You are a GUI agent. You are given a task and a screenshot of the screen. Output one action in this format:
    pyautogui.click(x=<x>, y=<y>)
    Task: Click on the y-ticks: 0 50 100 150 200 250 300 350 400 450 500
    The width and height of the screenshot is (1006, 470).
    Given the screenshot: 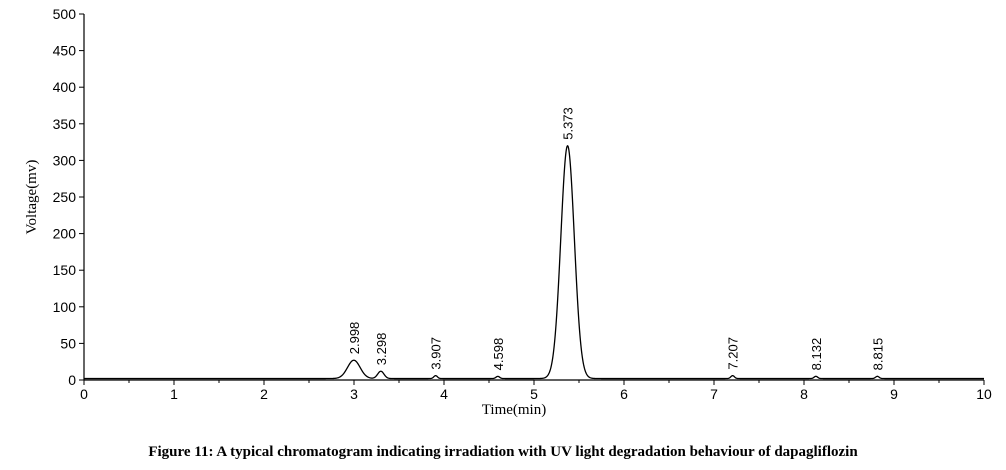 What is the action you would take?
    pyautogui.click(x=68, y=197)
    